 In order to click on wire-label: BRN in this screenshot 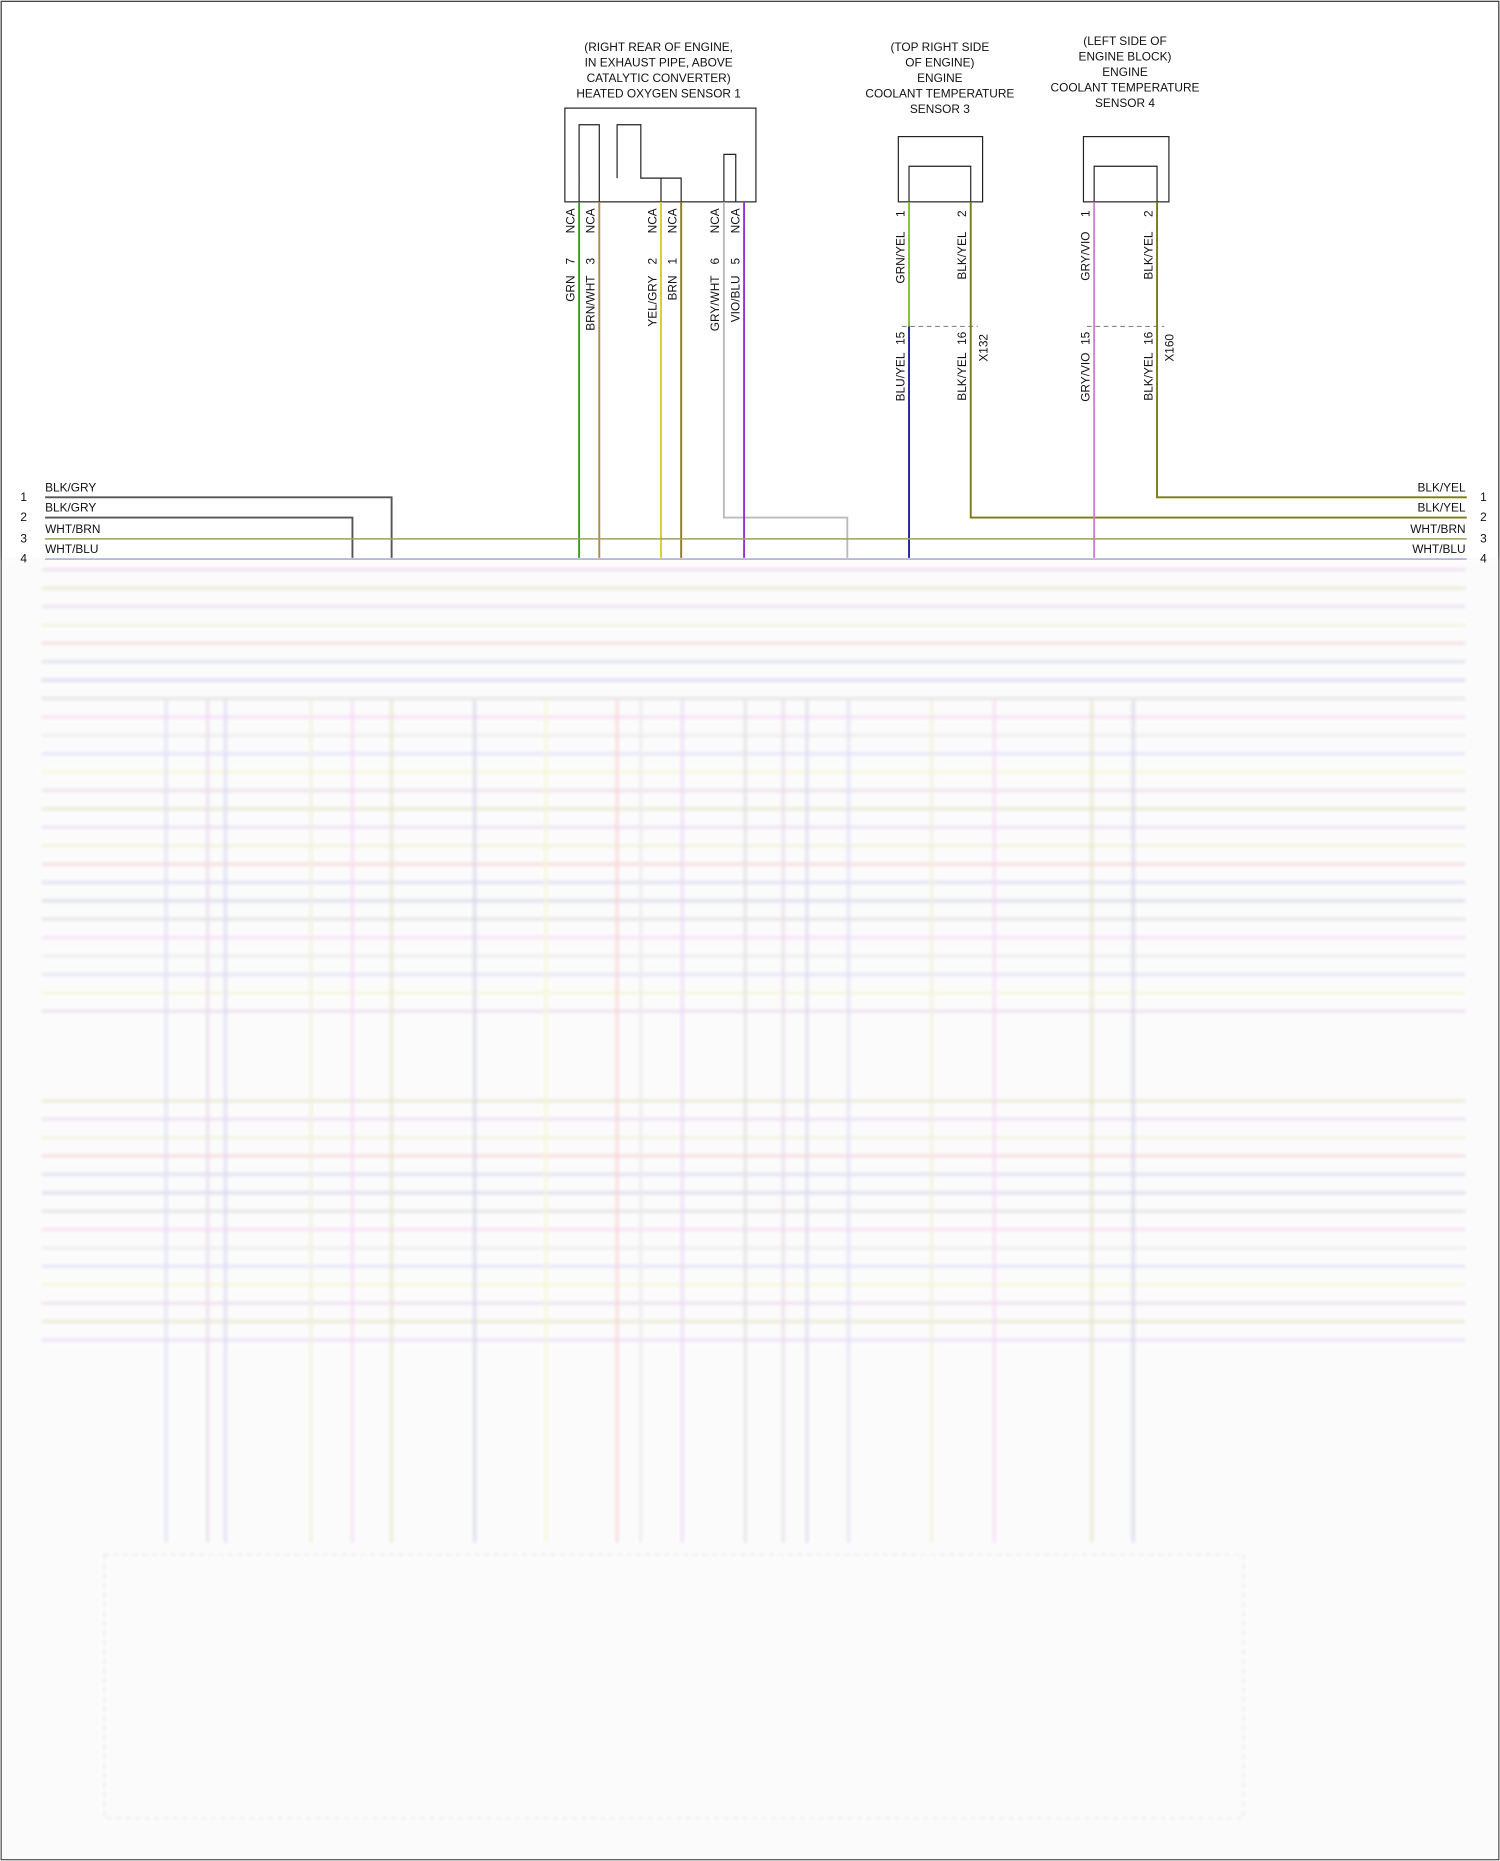, I will do `click(672, 287)`.